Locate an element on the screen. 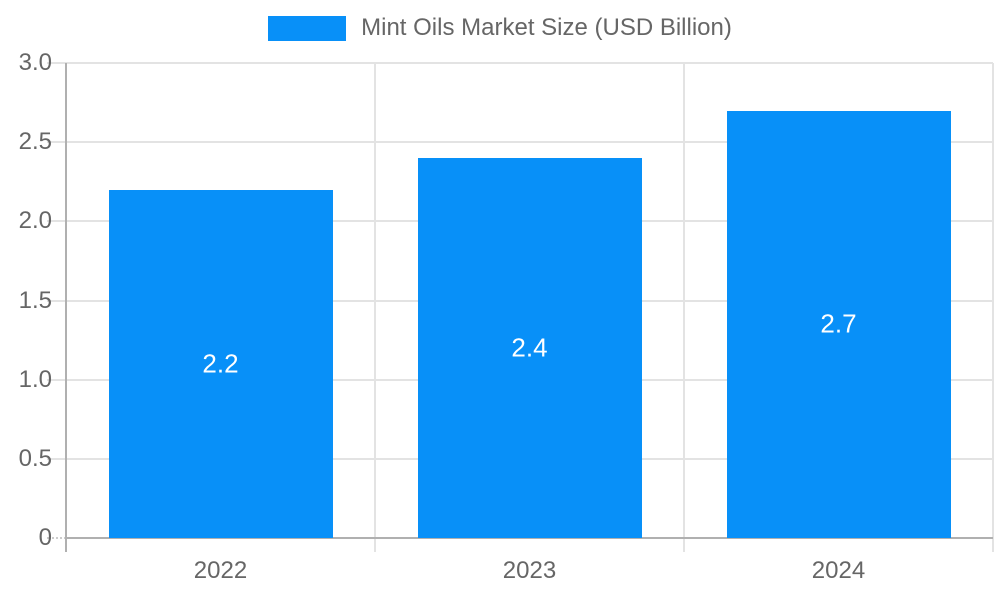 The width and height of the screenshot is (1000, 600). x-axis-tick-label: 2024 is located at coordinates (838, 570).